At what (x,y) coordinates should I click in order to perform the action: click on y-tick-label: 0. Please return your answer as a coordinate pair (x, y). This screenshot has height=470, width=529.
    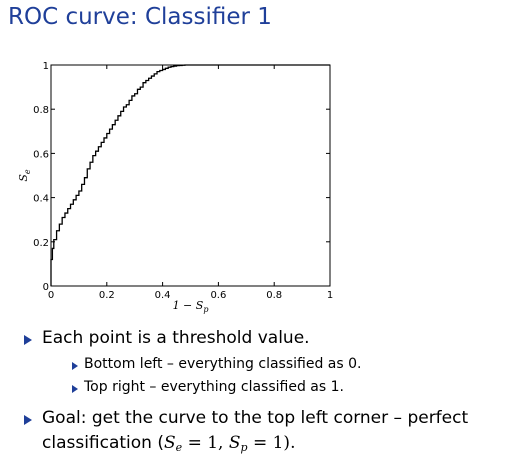
    Looking at the image, I should click on (46, 287).